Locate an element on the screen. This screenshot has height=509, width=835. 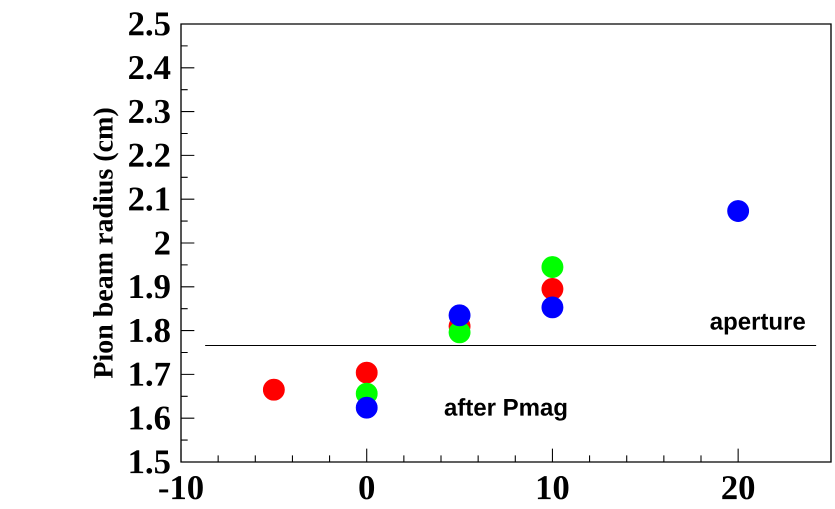
x-tick-label: -10 is located at coordinates (181, 488).